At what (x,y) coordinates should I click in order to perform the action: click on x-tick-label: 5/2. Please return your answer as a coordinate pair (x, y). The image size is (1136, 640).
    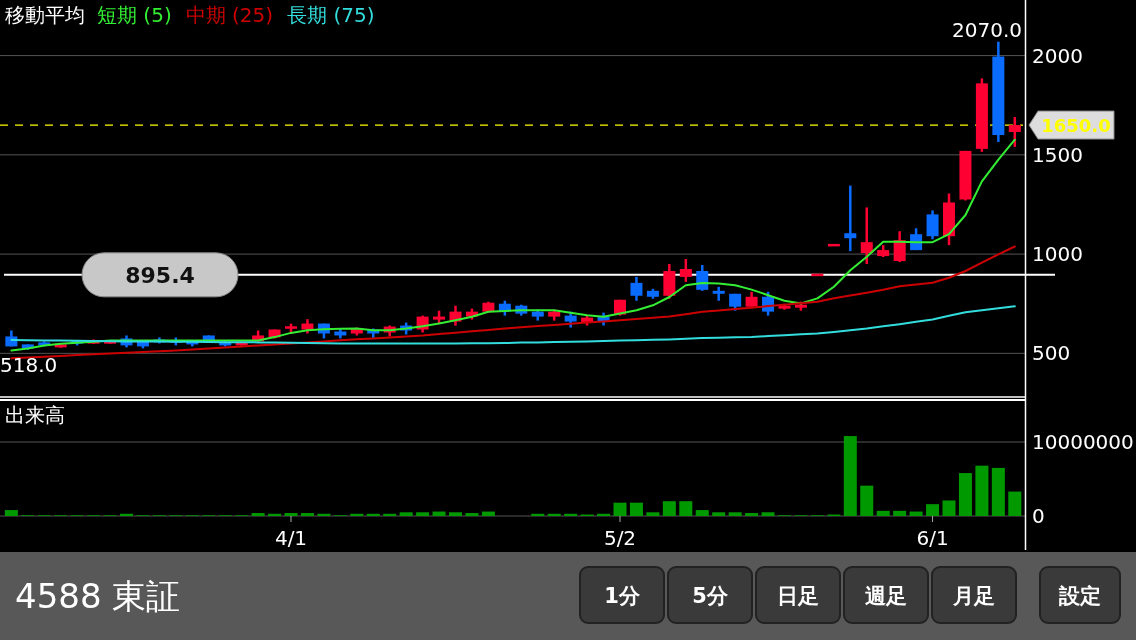
    Looking at the image, I should click on (620, 538).